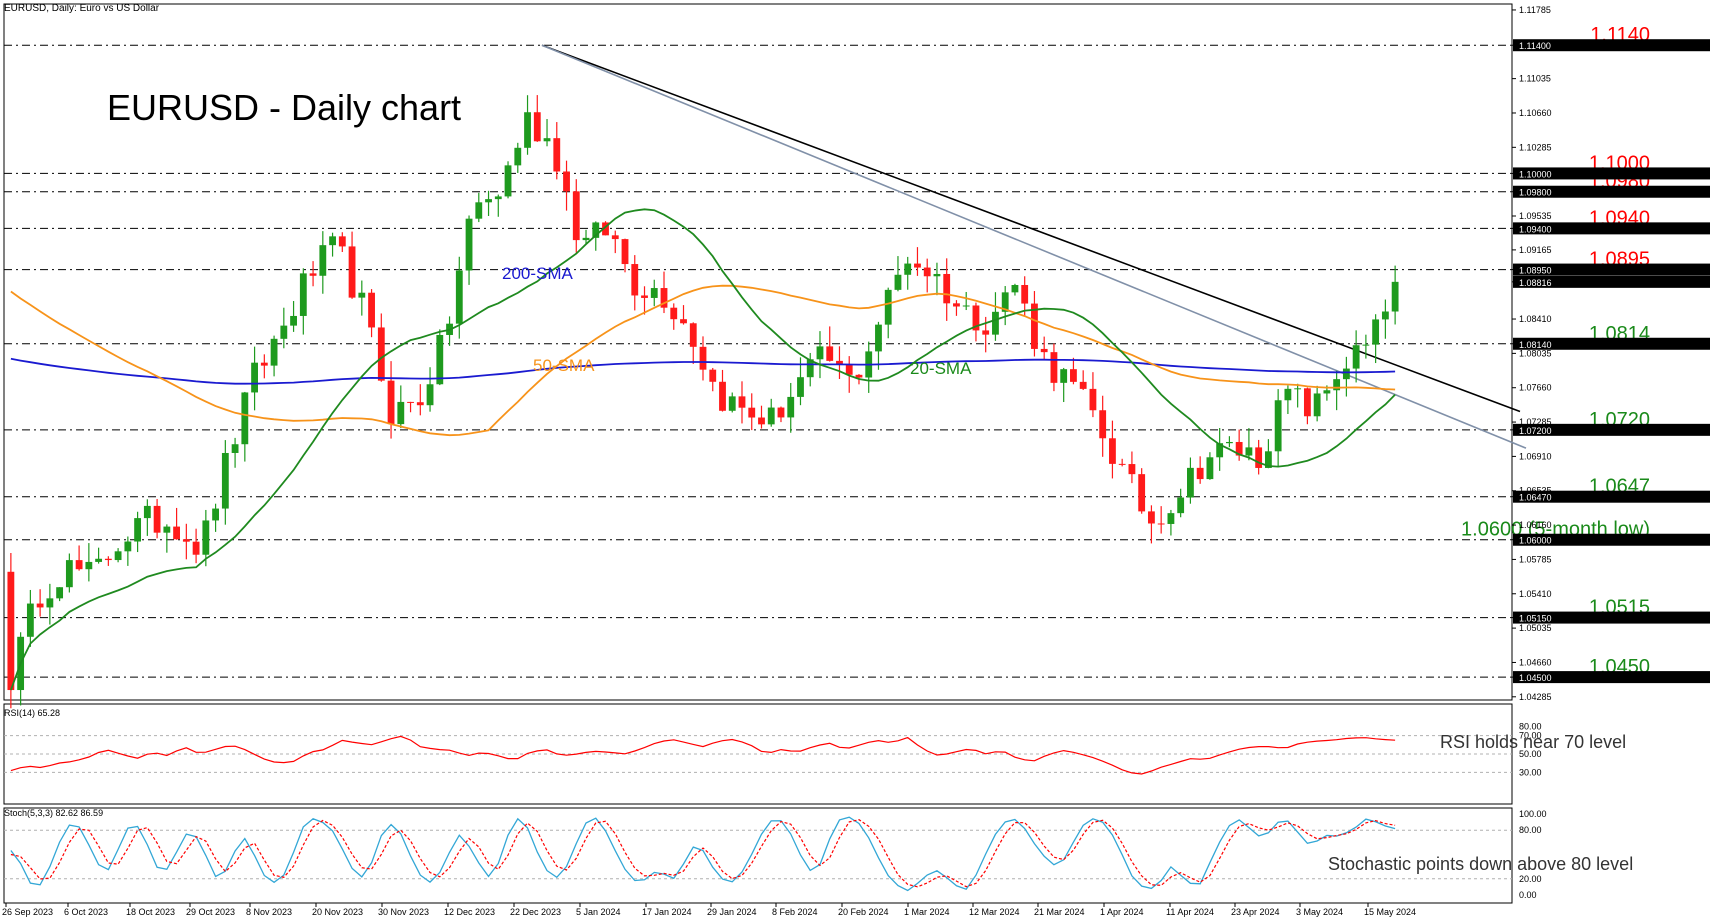 This screenshot has height=924, width=1710. I want to click on date-tick-label: 8 Nov 2023, so click(269, 912).